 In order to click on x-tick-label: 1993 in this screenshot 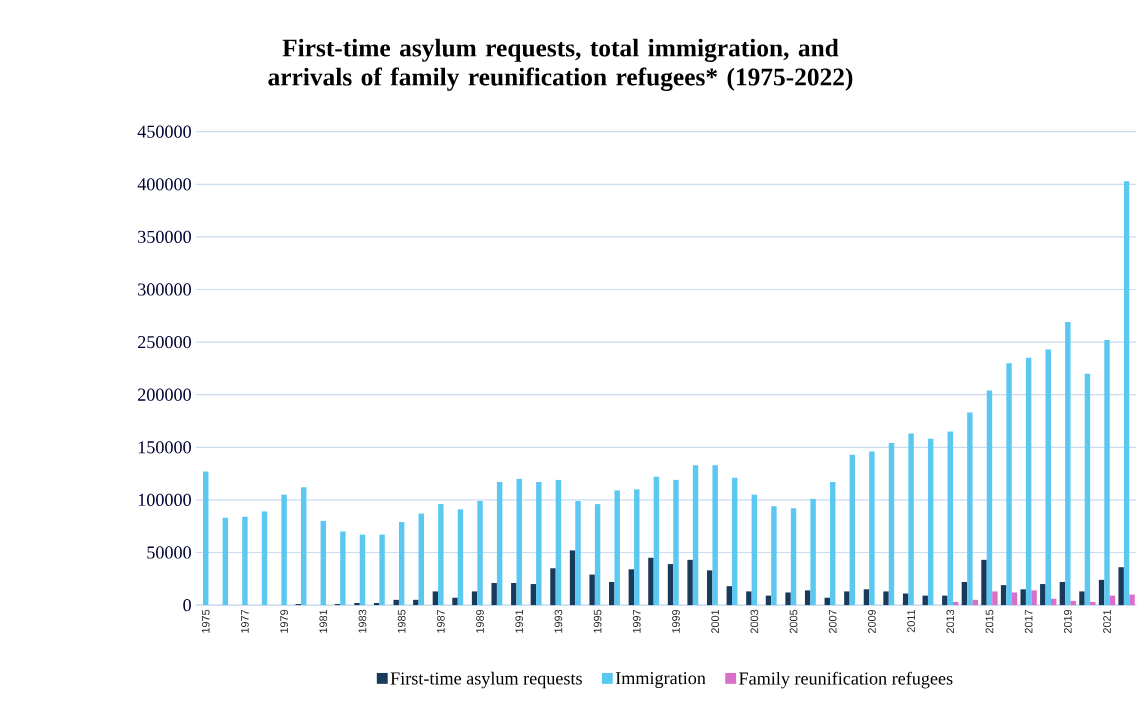, I will do `click(558, 621)`.